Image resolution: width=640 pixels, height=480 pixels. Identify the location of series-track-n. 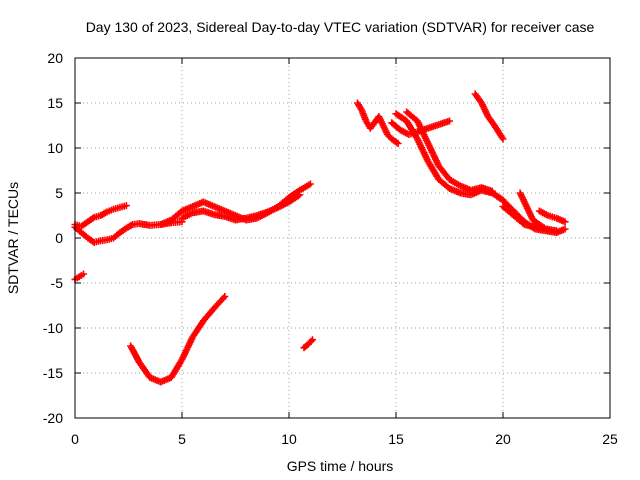
(529, 219).